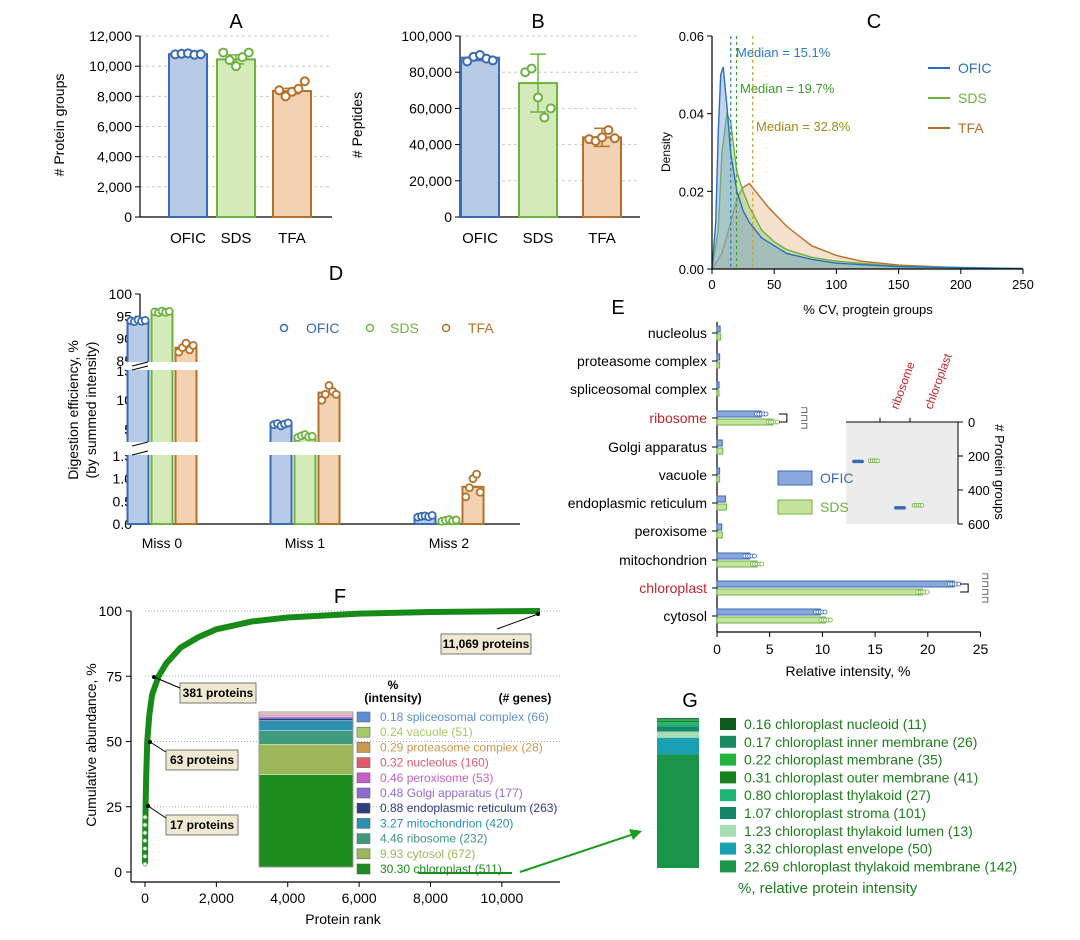 This screenshot has height=940, width=1080. I want to click on panel-e-category-label: chloroplast, so click(673, 588).